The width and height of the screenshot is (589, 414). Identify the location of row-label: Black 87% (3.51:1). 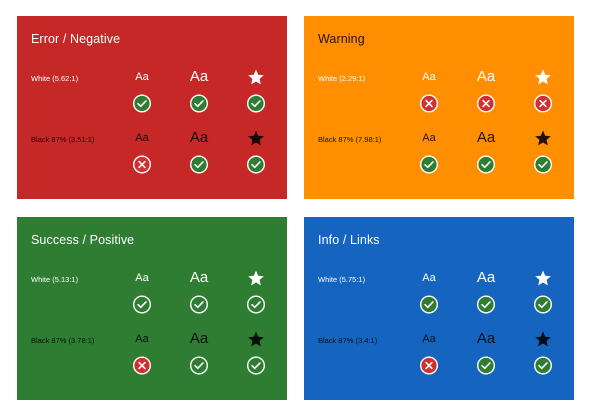
(63, 139).